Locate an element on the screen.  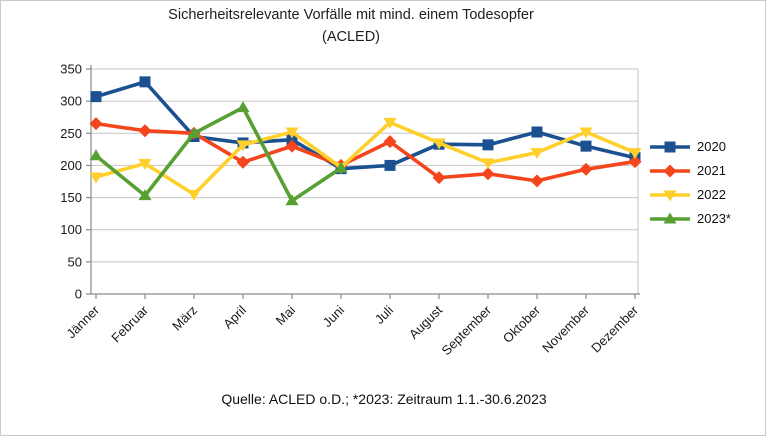
legend-marker-square-icon is located at coordinates (670, 146).